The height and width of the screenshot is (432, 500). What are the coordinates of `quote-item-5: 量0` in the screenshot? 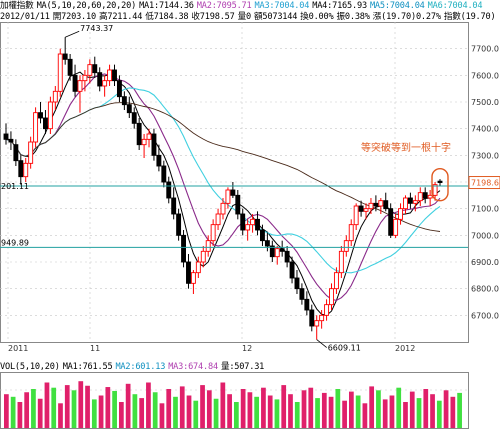 It's located at (244, 17).